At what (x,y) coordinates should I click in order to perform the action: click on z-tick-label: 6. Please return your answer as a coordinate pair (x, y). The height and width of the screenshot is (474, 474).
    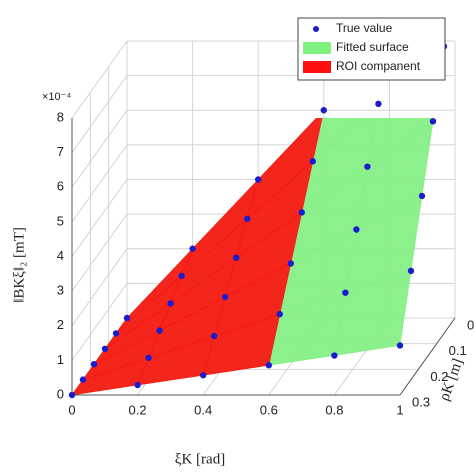
    Looking at the image, I should click on (60, 186).